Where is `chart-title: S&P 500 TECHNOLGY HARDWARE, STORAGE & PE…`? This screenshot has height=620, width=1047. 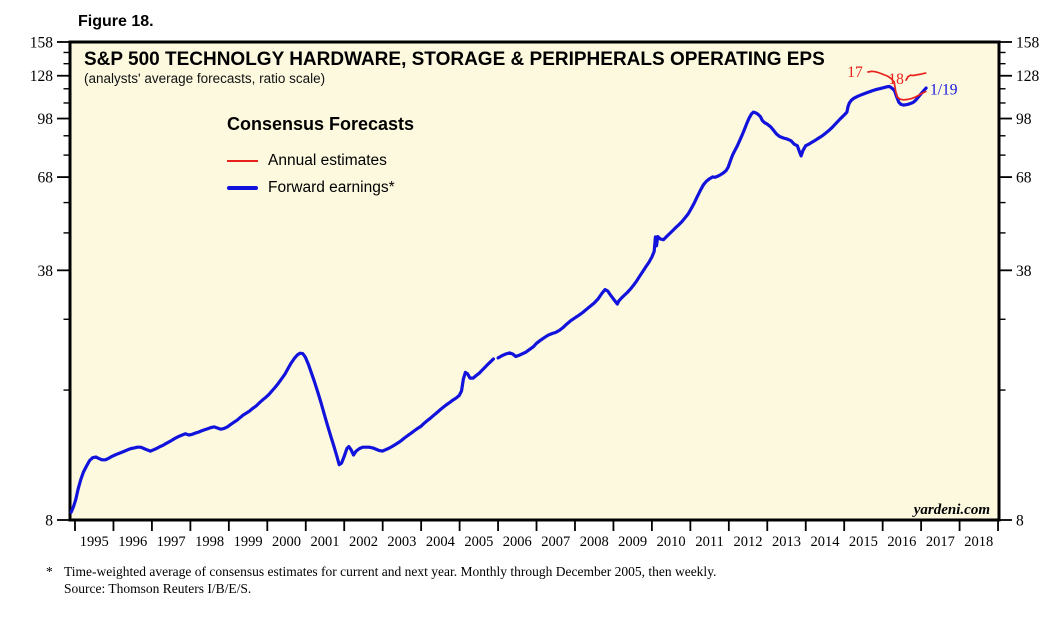
chart-title: S&P 500 TECHNOLGY HARDWARE, STORAGE & PE… is located at coordinates (454, 59).